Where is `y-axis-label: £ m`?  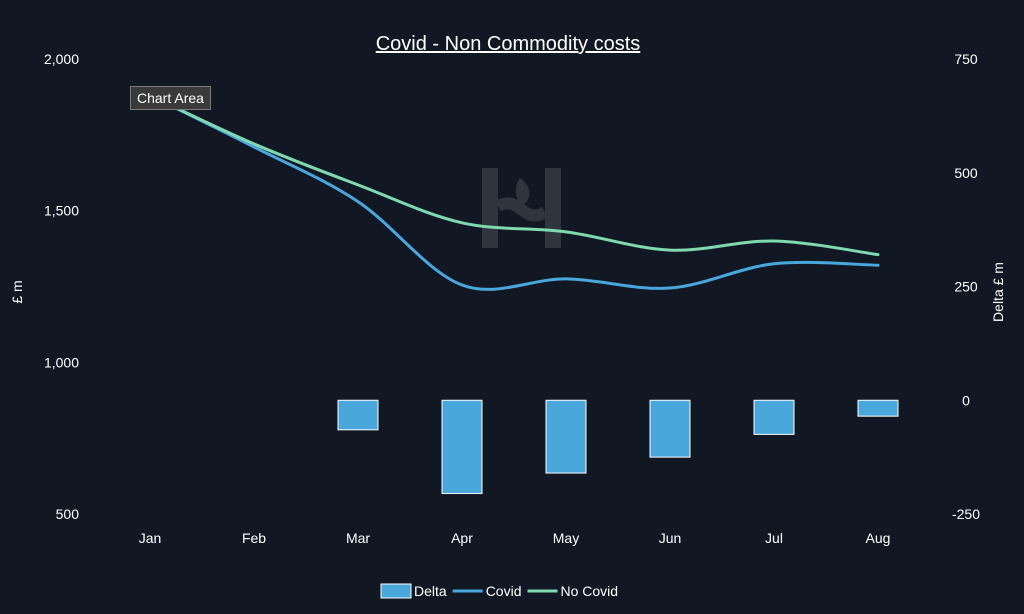 y-axis-label: £ m is located at coordinates (17, 291).